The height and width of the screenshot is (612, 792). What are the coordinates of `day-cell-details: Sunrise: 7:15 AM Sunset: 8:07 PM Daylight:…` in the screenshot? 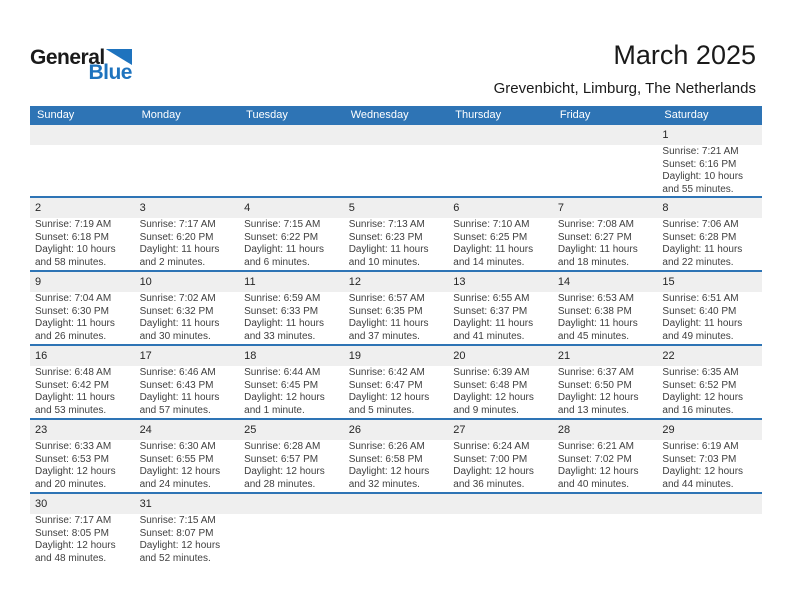 It's located at (187, 539).